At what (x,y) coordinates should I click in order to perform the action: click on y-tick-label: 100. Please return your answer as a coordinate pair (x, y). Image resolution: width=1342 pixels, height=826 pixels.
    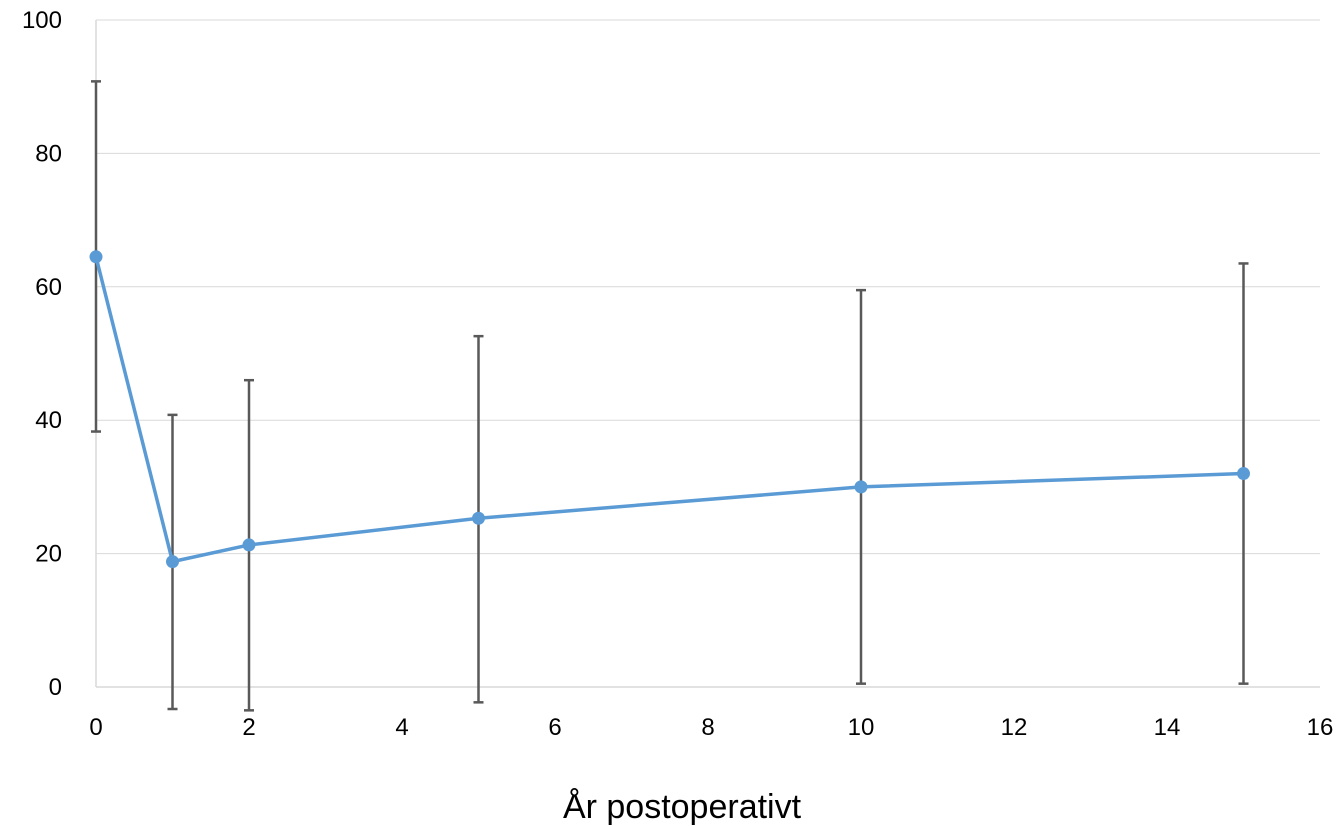
    Looking at the image, I should click on (42, 20).